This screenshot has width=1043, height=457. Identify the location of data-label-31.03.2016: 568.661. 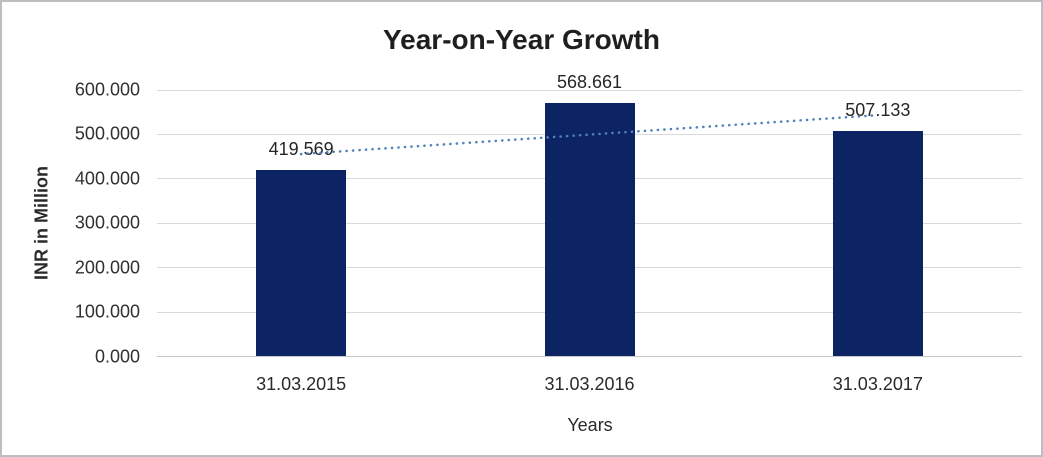
(589, 82).